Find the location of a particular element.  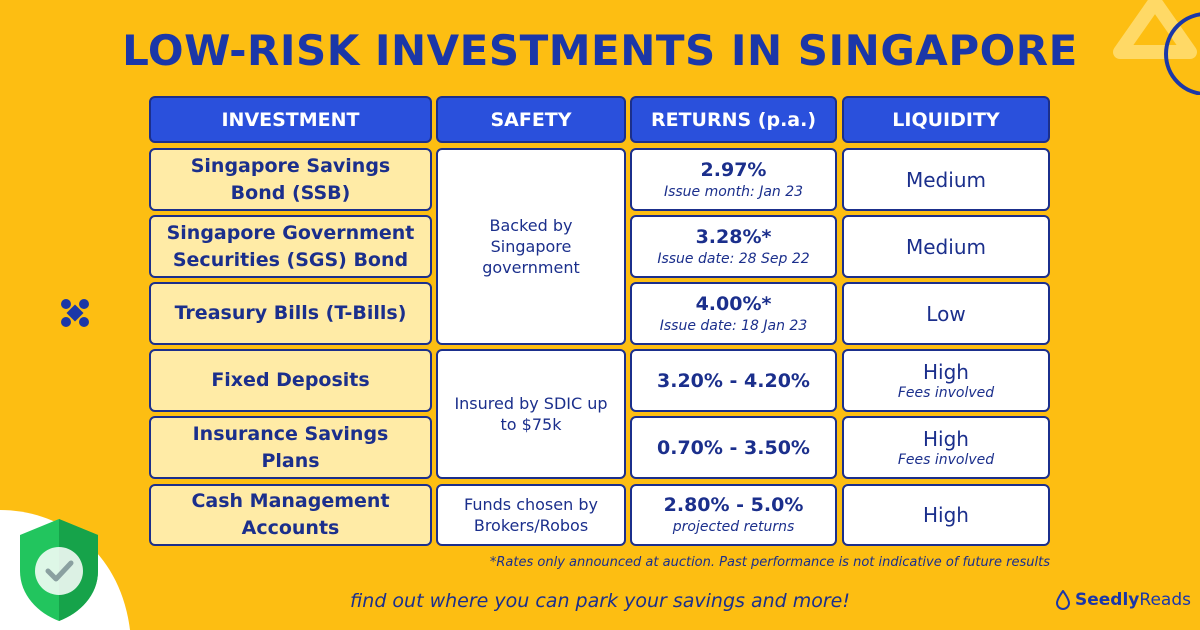

returns-cell: 0.70% - 3.50% is located at coordinates (733, 447).